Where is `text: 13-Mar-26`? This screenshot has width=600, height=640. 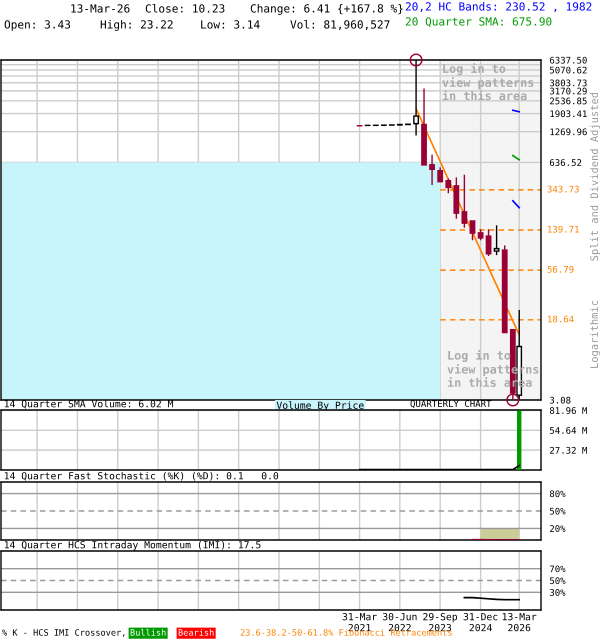 text: 13-Mar-26 is located at coordinates (100, 8).